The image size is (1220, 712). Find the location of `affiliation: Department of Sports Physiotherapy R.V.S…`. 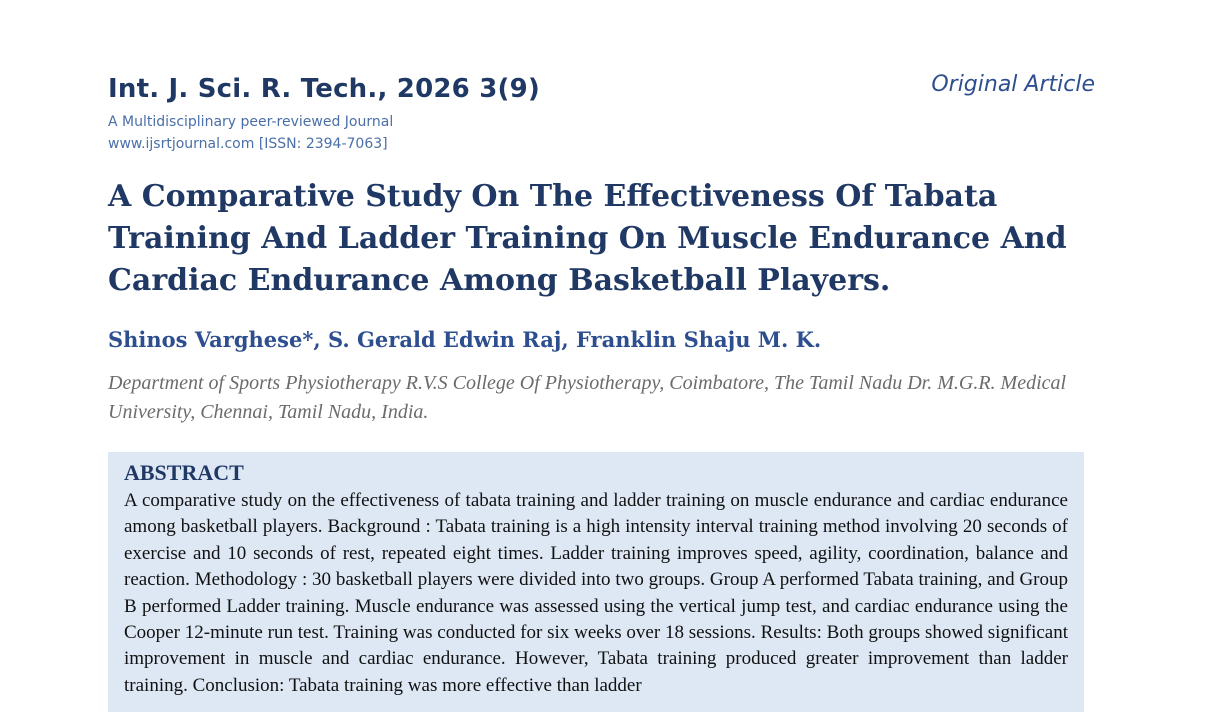

affiliation: Department of Sports Physiotherapy R.V.S… is located at coordinates (587, 397).